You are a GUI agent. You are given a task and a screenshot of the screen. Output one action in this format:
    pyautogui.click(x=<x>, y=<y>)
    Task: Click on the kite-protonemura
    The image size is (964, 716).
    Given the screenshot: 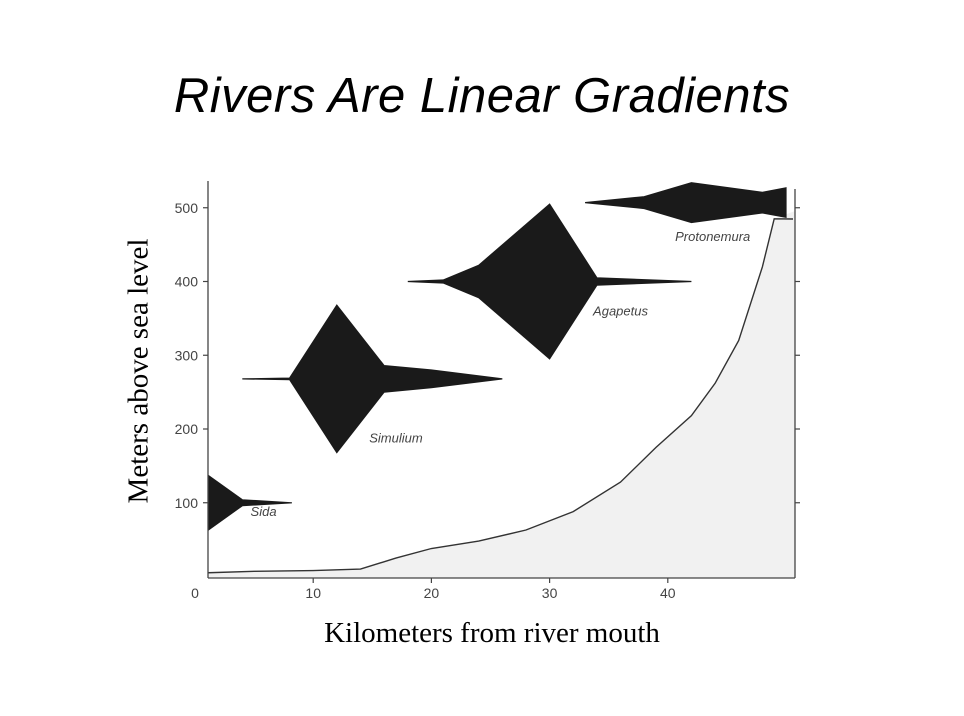 What is the action you would take?
    pyautogui.click(x=686, y=203)
    